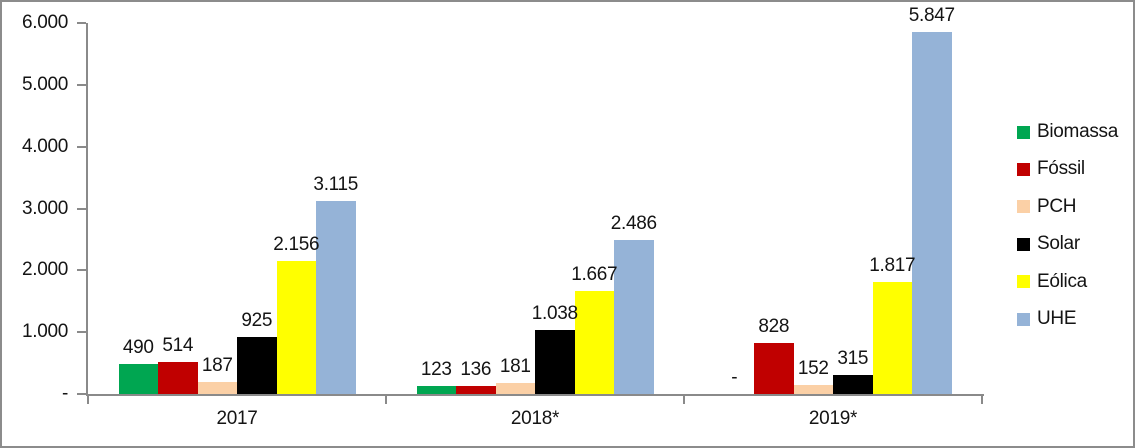 This screenshot has height=448, width=1135. What do you see at coordinates (336, 297) in the screenshot?
I see `bar-uhe-2017` at bounding box center [336, 297].